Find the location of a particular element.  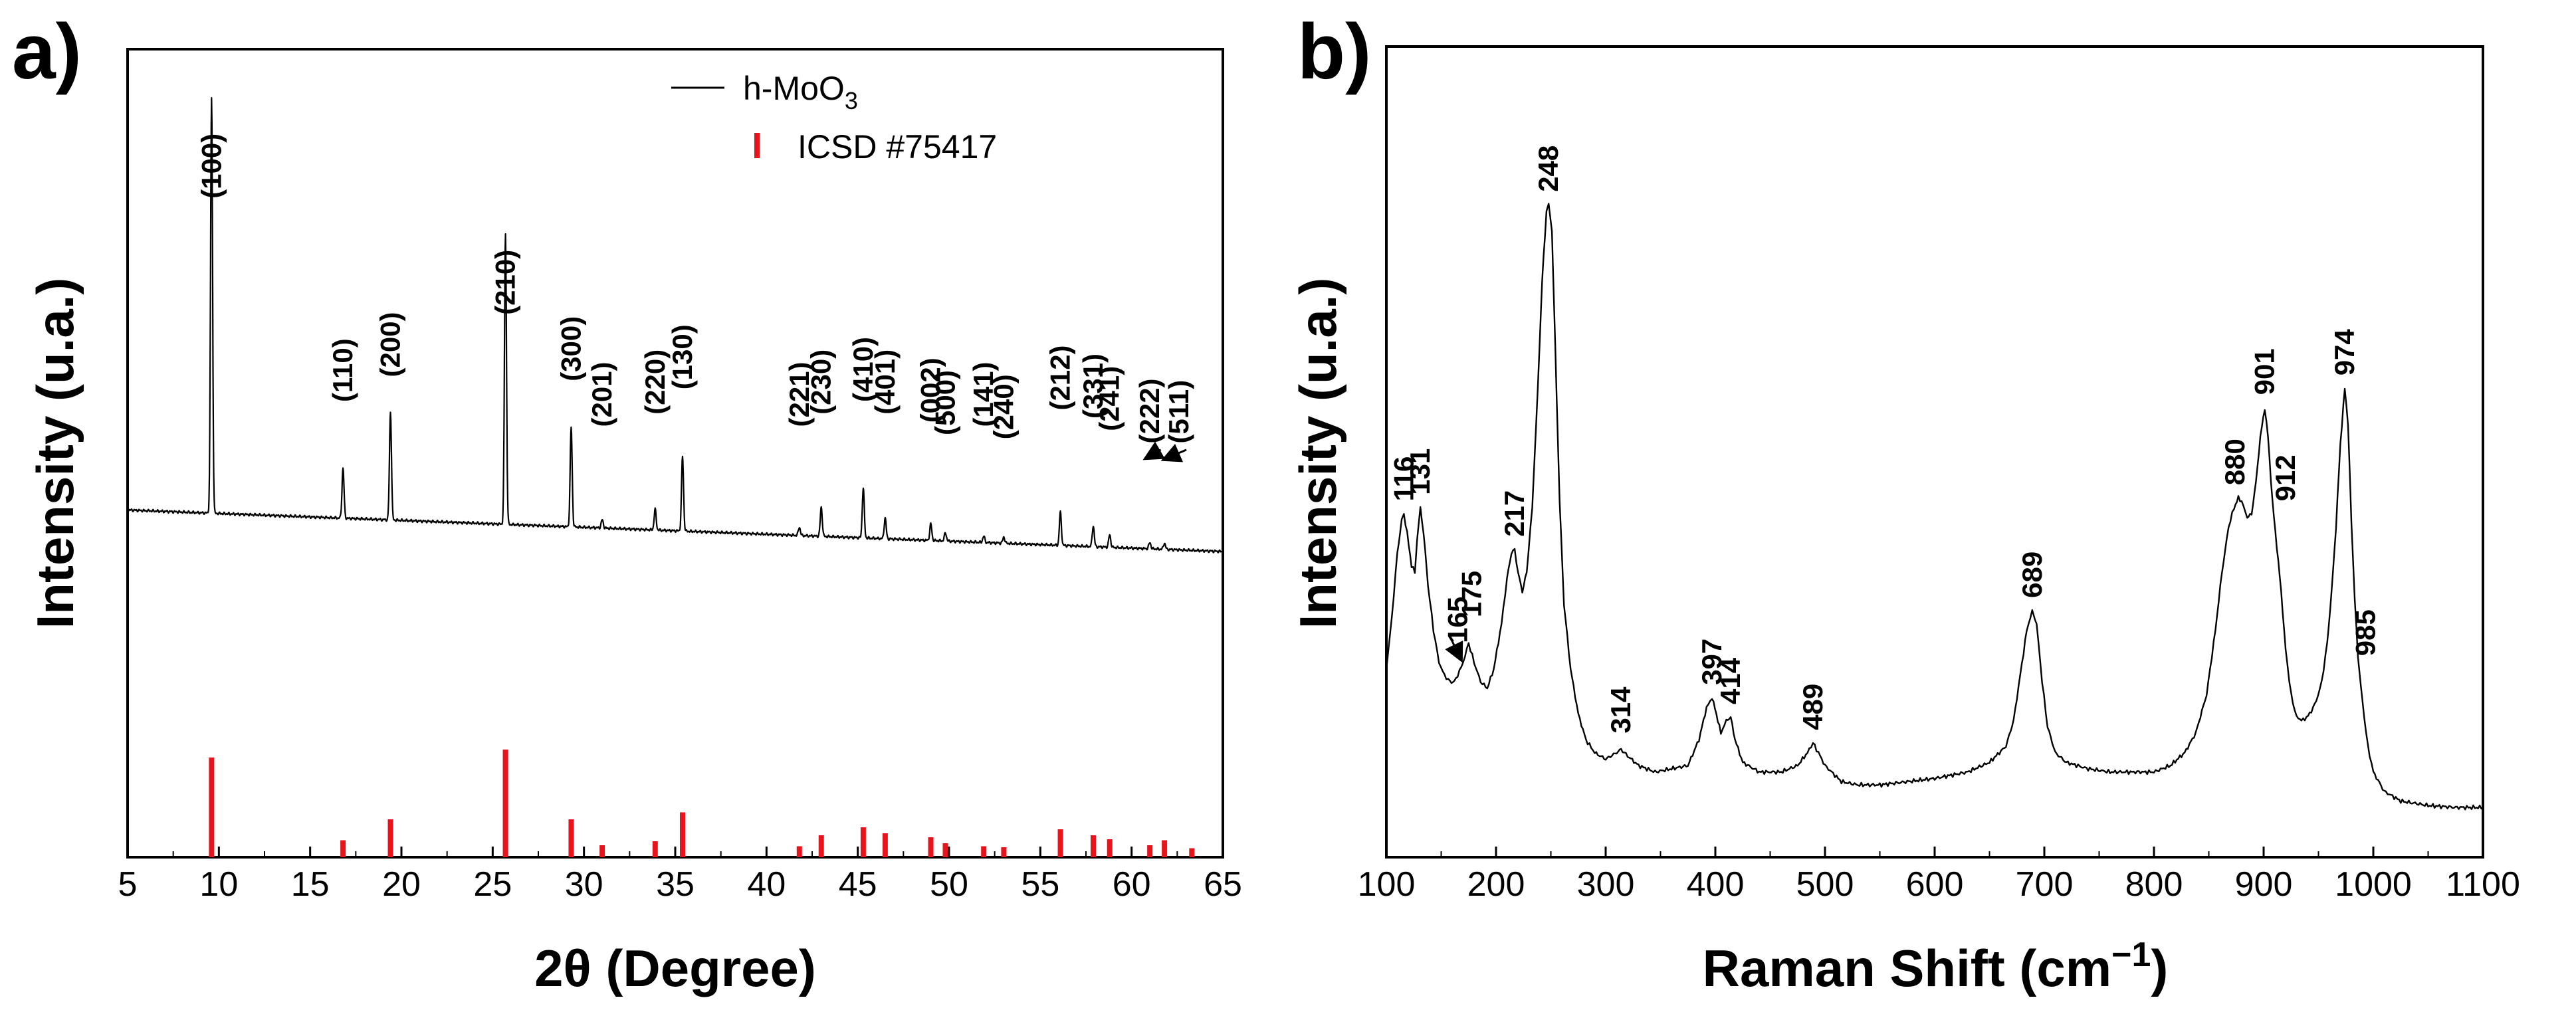

arrows-group-b is located at coordinates (1454, 650).